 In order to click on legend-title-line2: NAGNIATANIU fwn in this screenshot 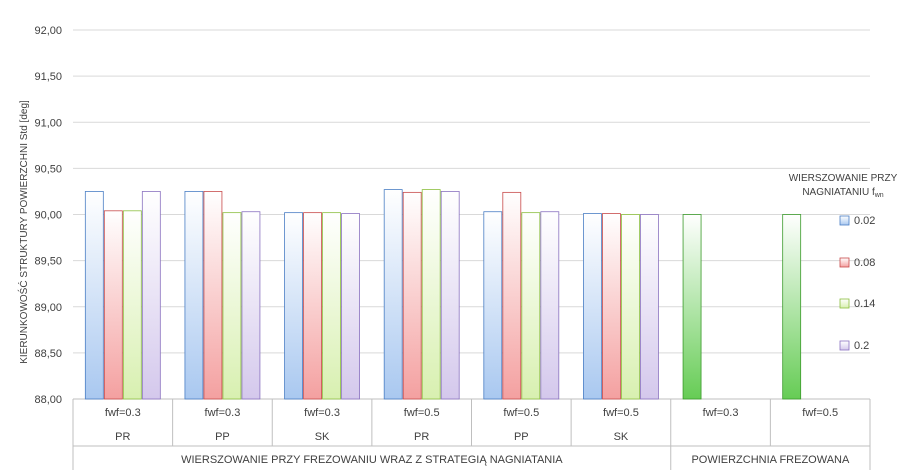, I will do `click(842, 193)`.